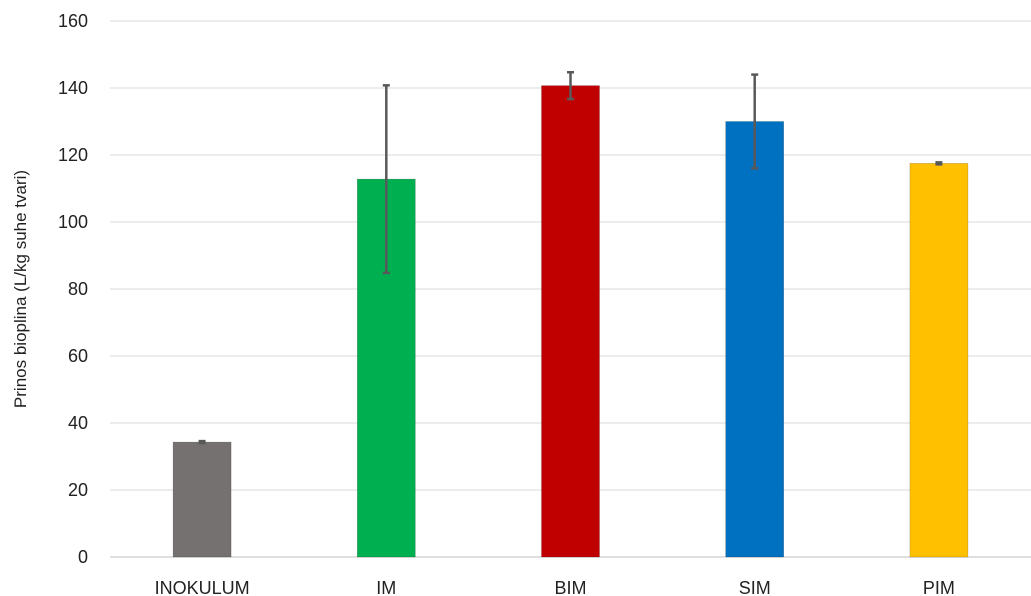  Describe the element at coordinates (939, 587) in the screenshot. I see `x-category-label: PIM` at that location.